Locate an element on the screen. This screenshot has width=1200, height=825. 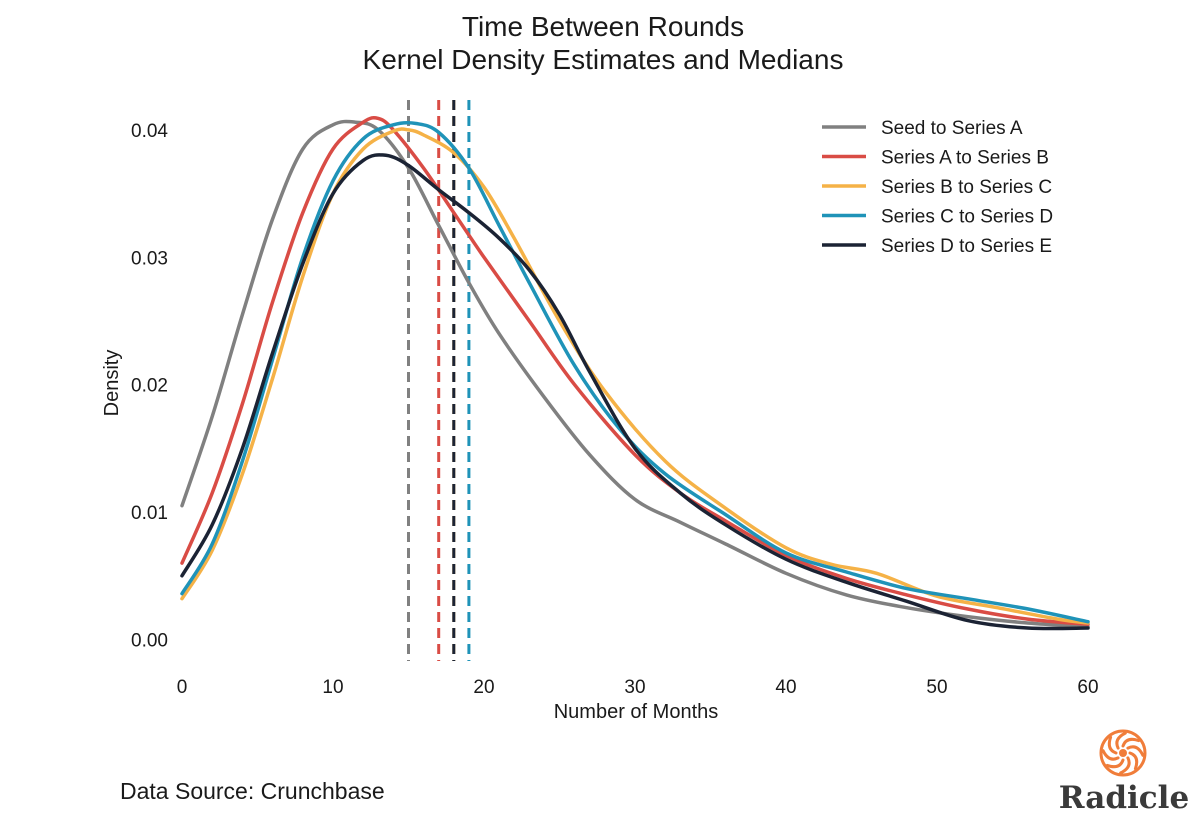
legend-item-4: Series C to Series D is located at coordinates (937, 217).